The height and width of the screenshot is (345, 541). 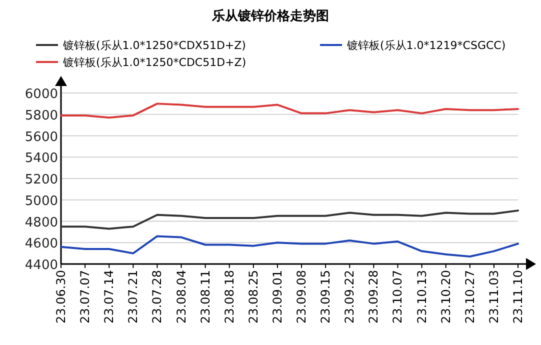 What do you see at coordinates (253, 297) in the screenshot?
I see `x-tick-label: 23.08.25` at bounding box center [253, 297].